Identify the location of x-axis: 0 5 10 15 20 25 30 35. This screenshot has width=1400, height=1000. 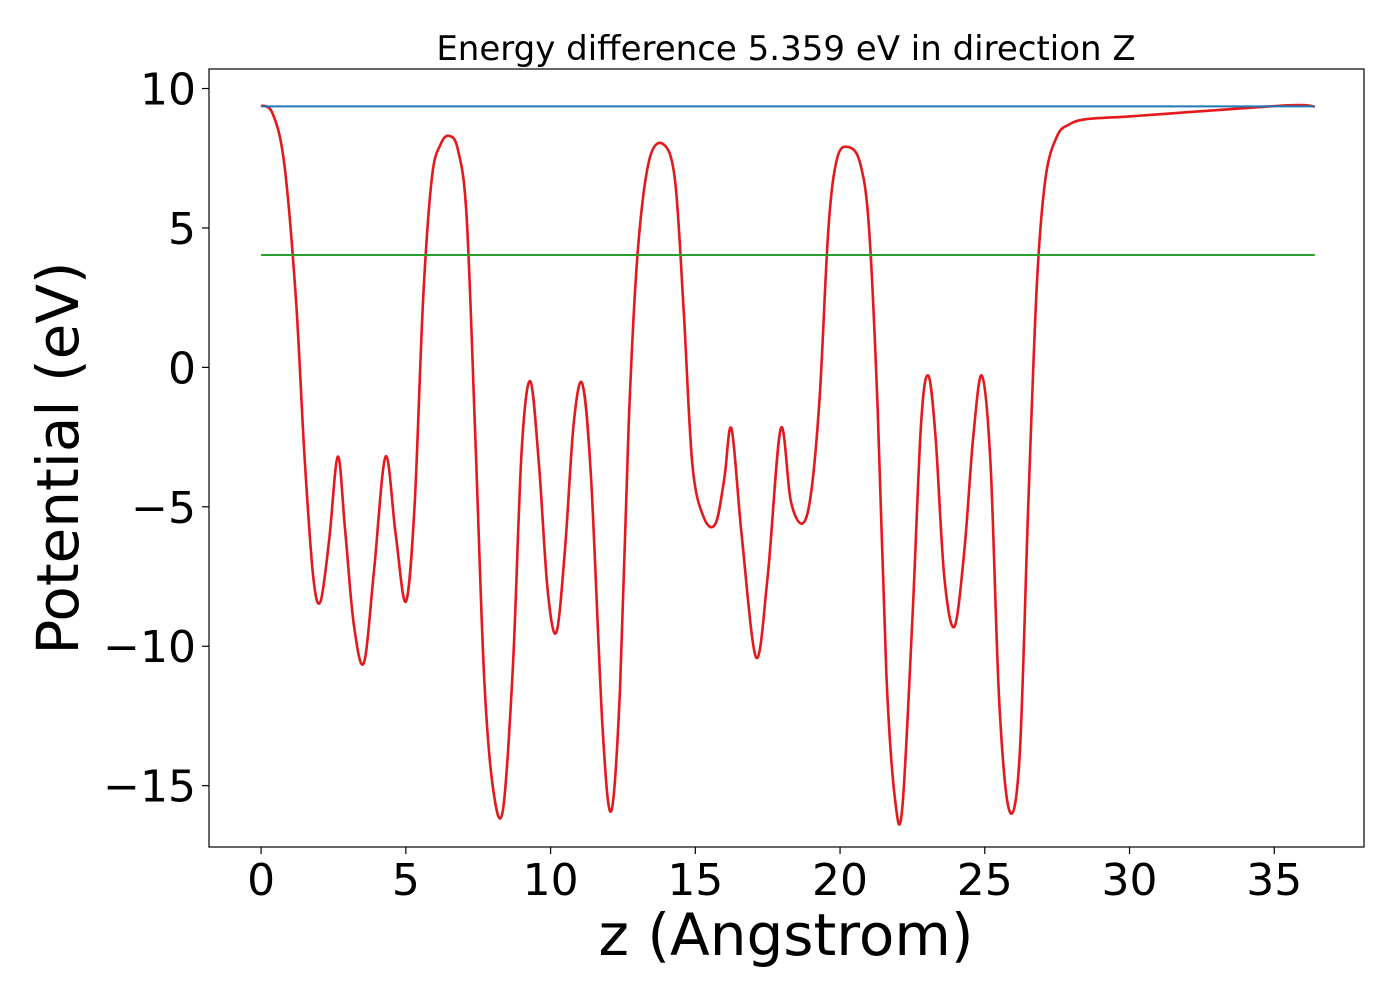
(774, 876).